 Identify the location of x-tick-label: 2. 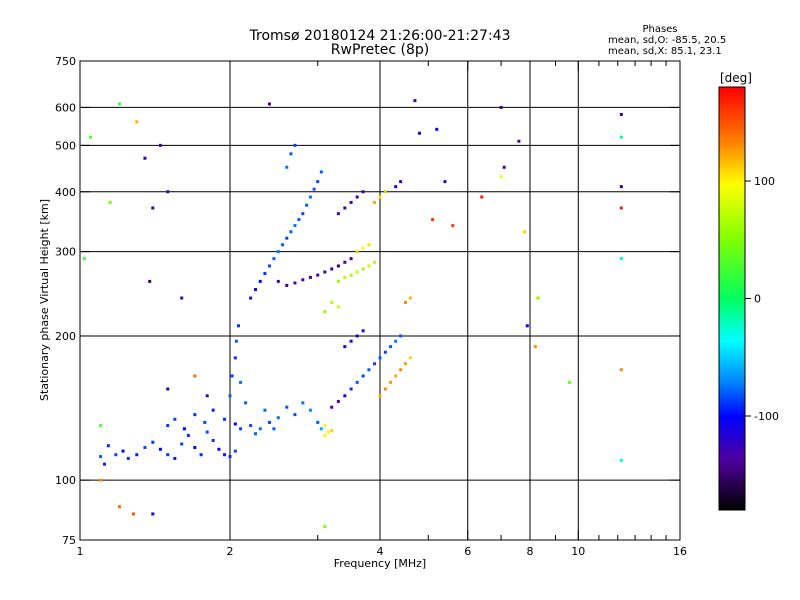
(230, 551).